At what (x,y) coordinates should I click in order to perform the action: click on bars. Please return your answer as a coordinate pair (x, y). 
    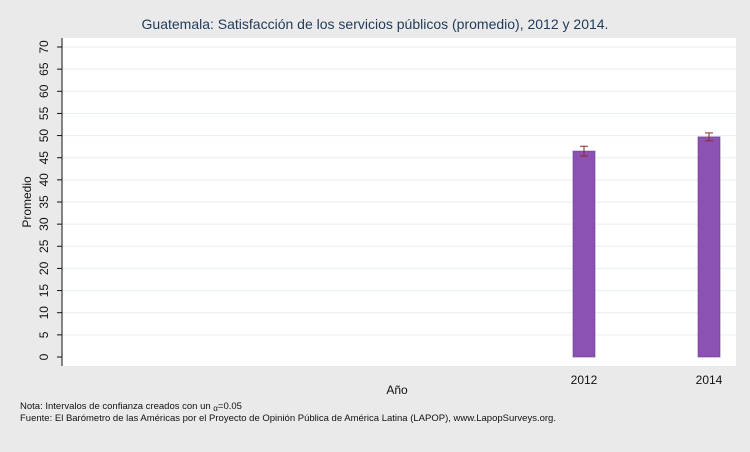
    Looking at the image, I should click on (646, 247).